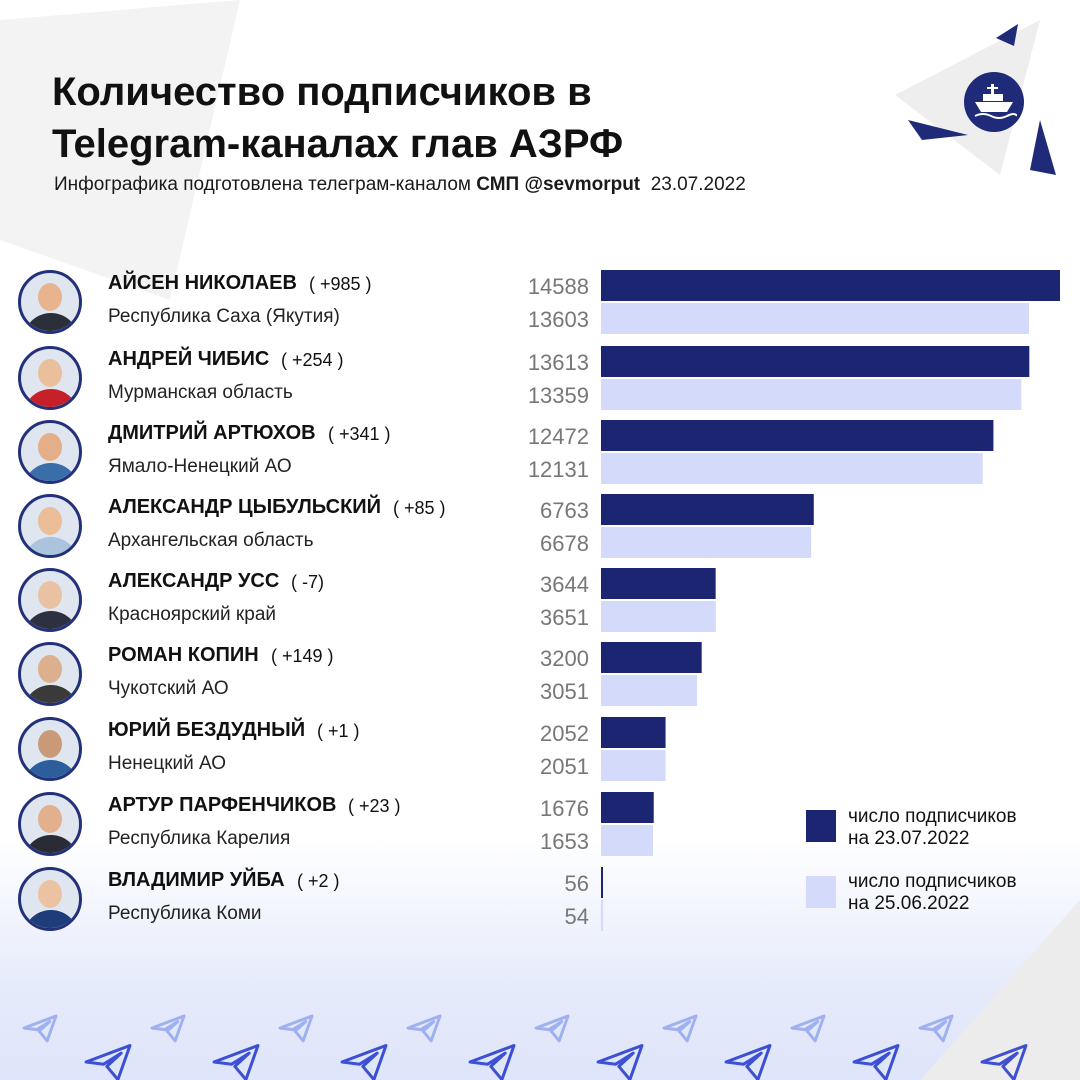 Image resolution: width=1080 pixels, height=1080 pixels. I want to click on value-label: 12131, so click(558, 469).